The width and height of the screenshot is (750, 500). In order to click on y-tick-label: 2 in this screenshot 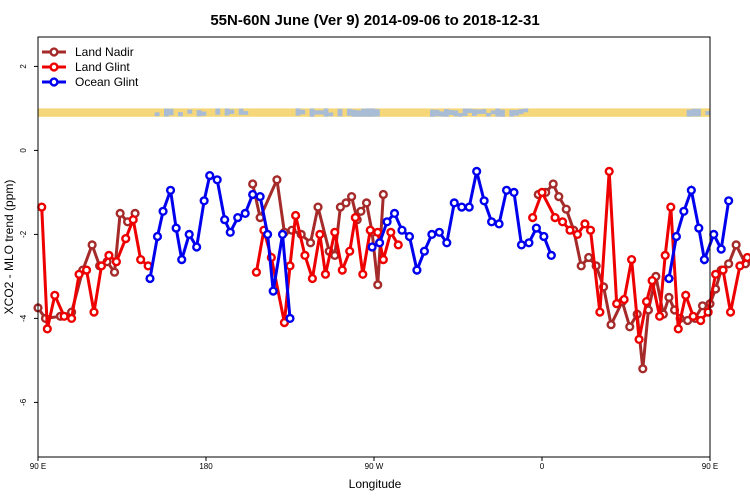, I will do `click(23, 66)`.